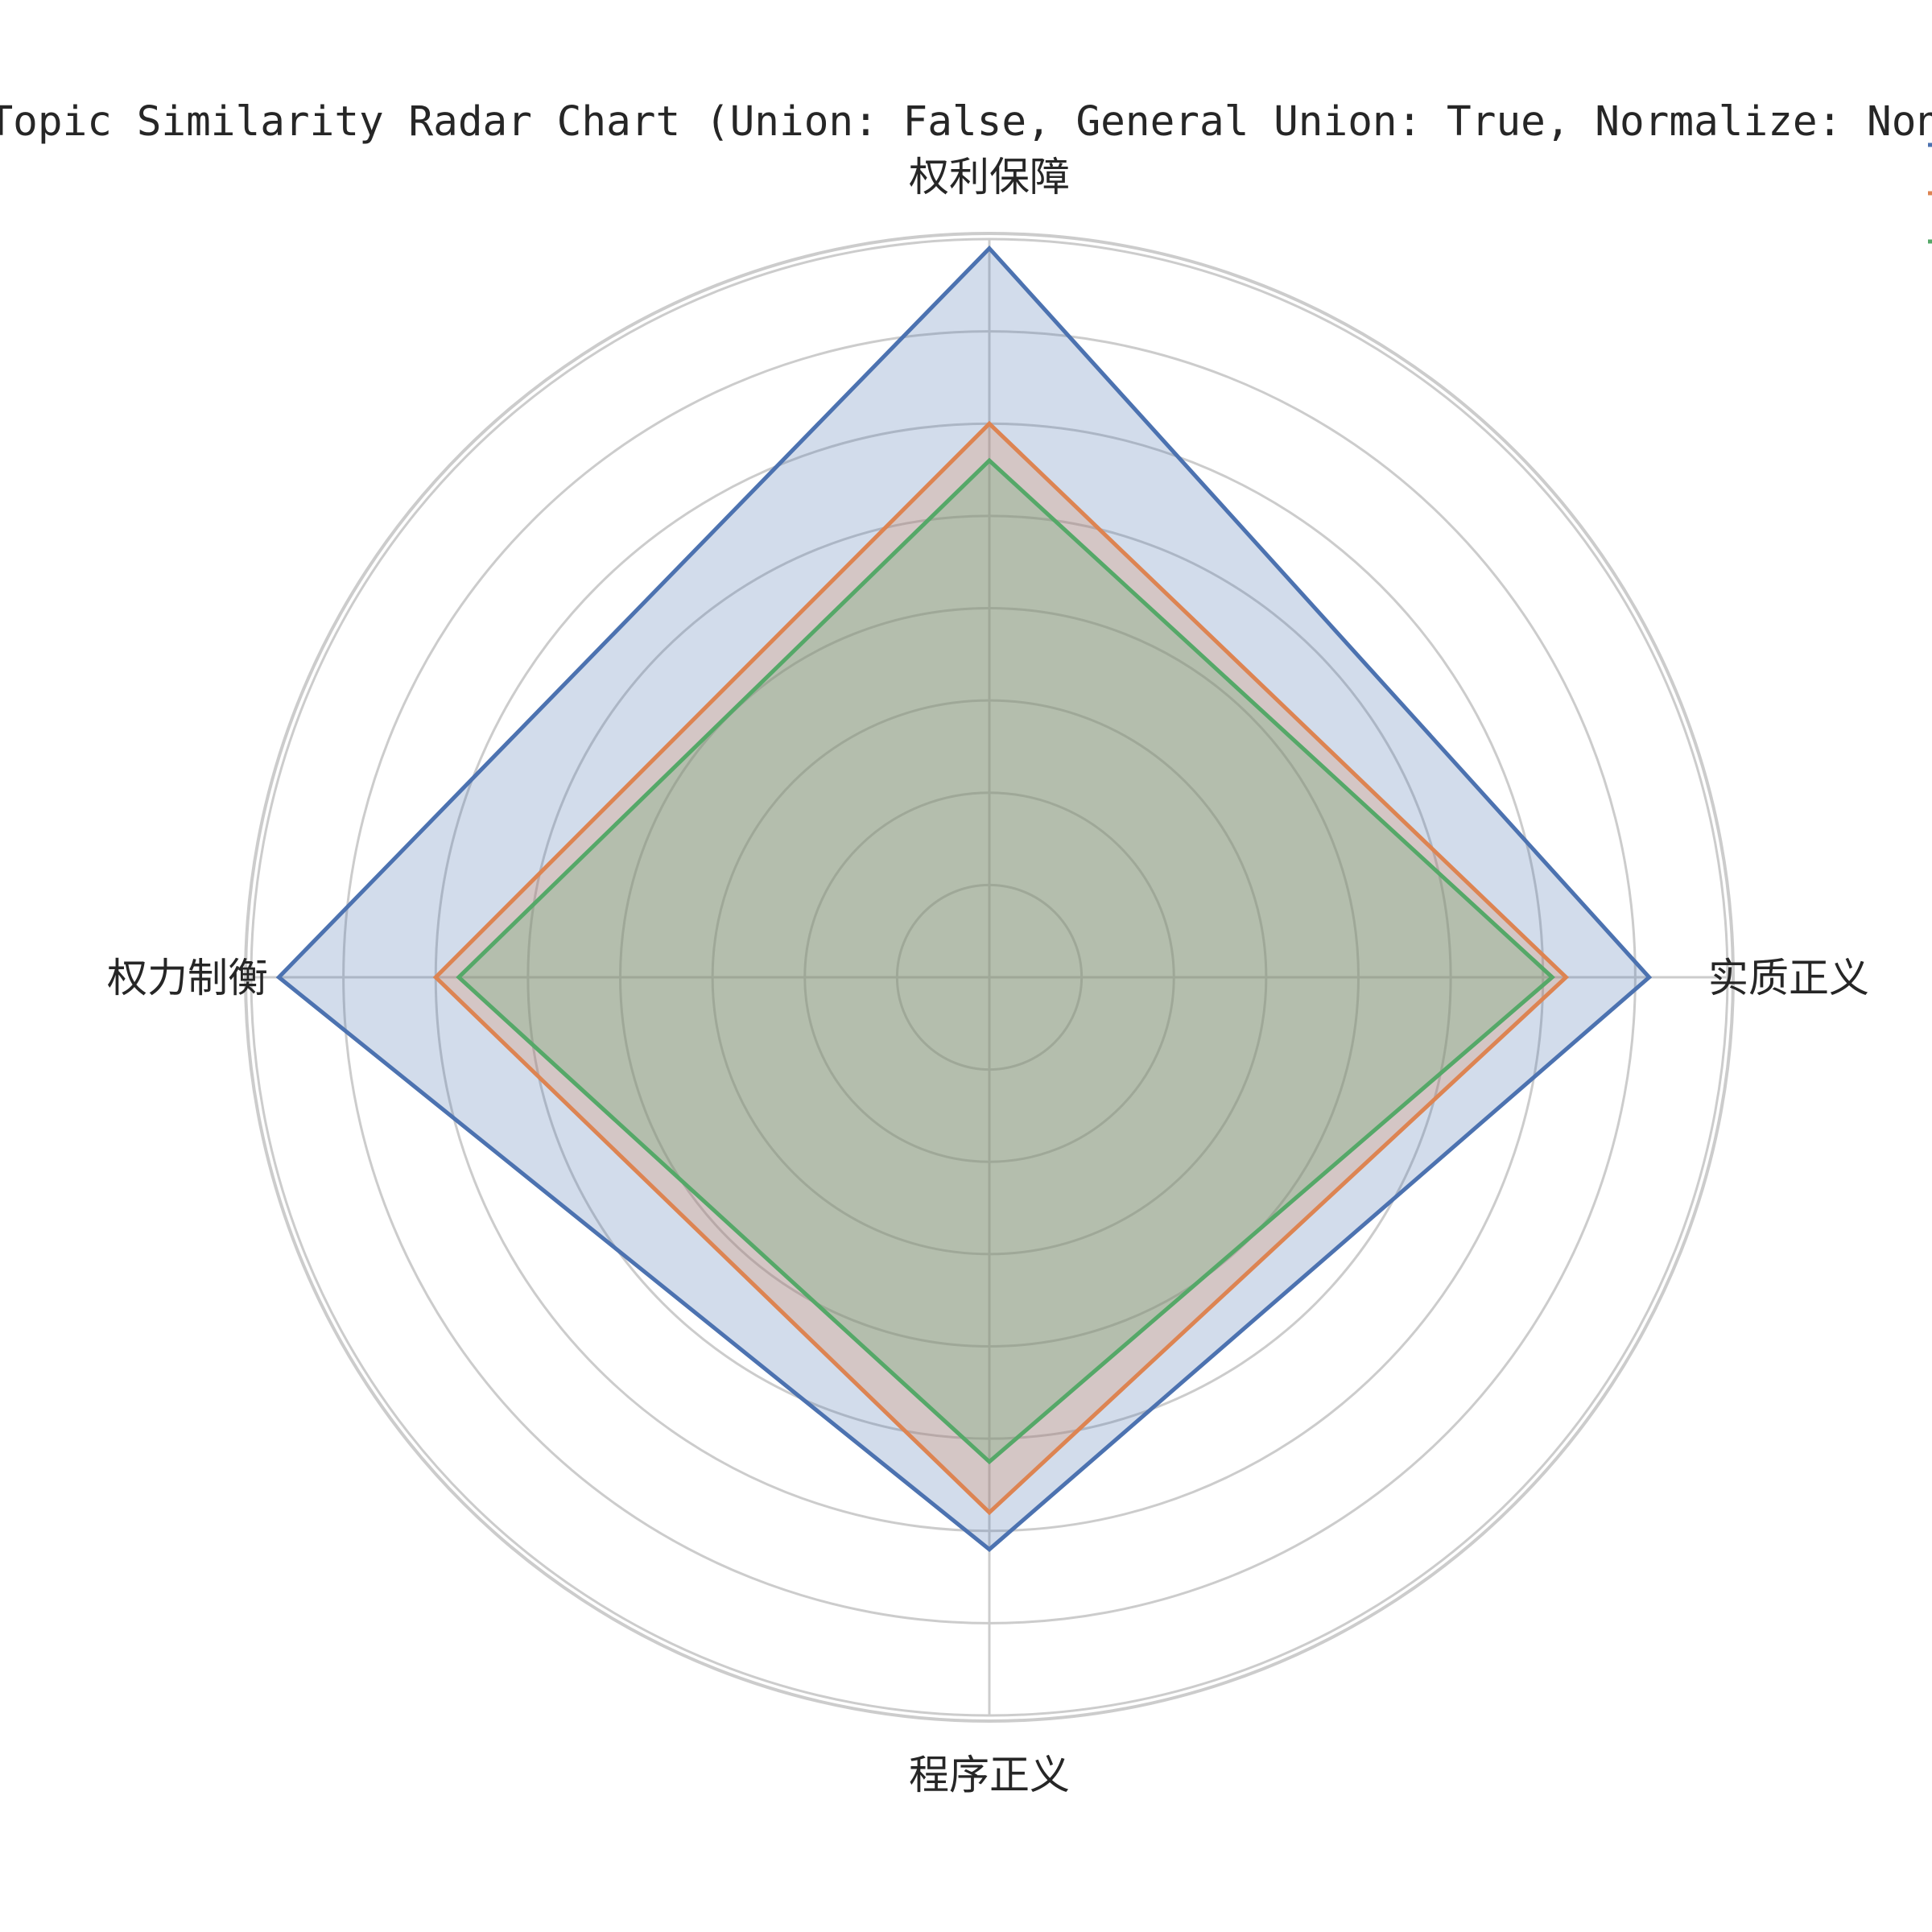  Describe the element at coordinates (1788, 978) in the screenshot. I see `axis-label-2: 实质正义` at that location.